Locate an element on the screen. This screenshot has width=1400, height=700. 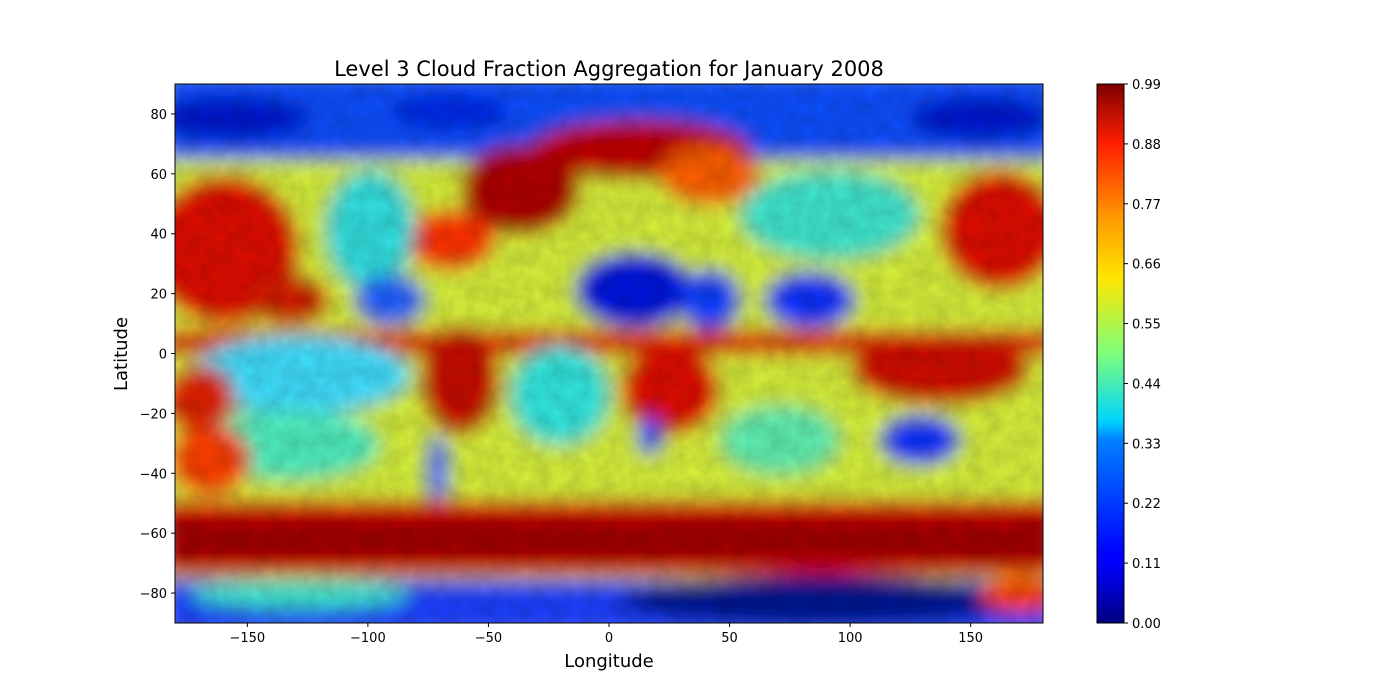
y-tick-label: −80 is located at coordinates (153, 594).